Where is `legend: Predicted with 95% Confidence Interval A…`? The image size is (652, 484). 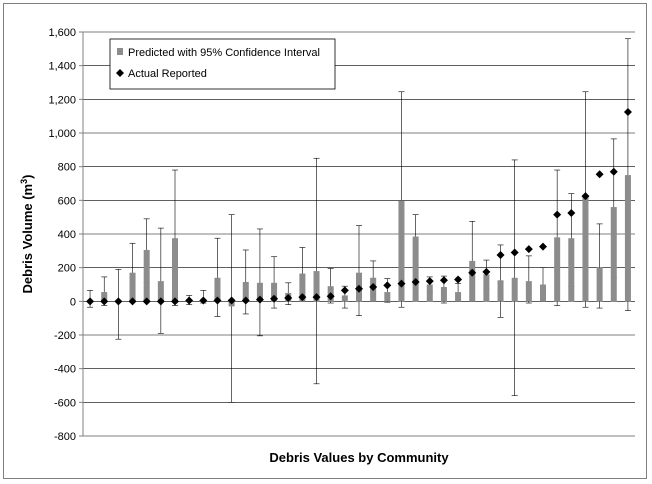
legend: Predicted with 95% Confidence Interval A… is located at coordinates (222, 64).